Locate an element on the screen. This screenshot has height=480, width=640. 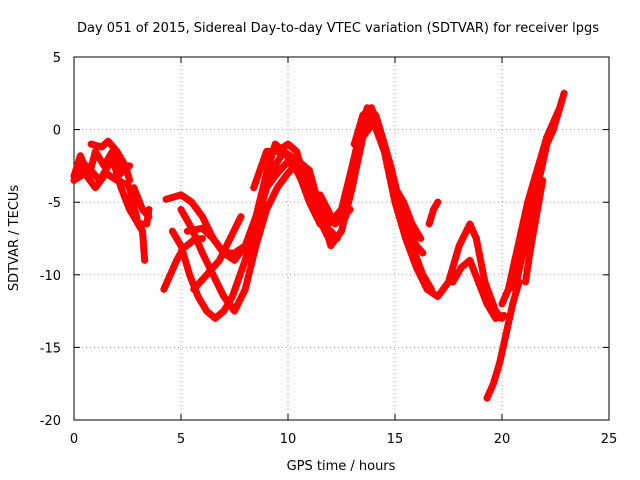
series-arc4 is located at coordinates (110, 160).